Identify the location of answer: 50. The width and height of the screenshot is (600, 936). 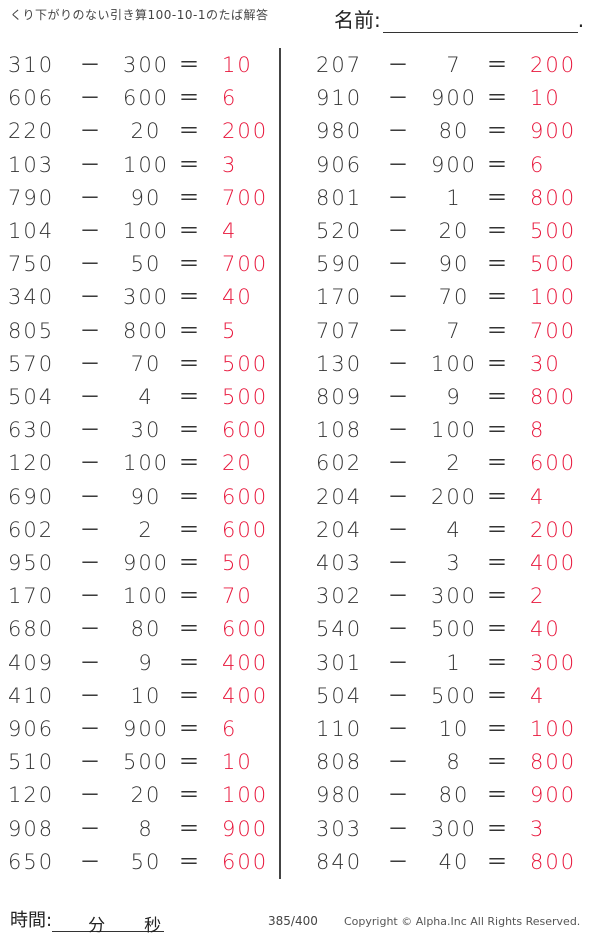
(237, 563).